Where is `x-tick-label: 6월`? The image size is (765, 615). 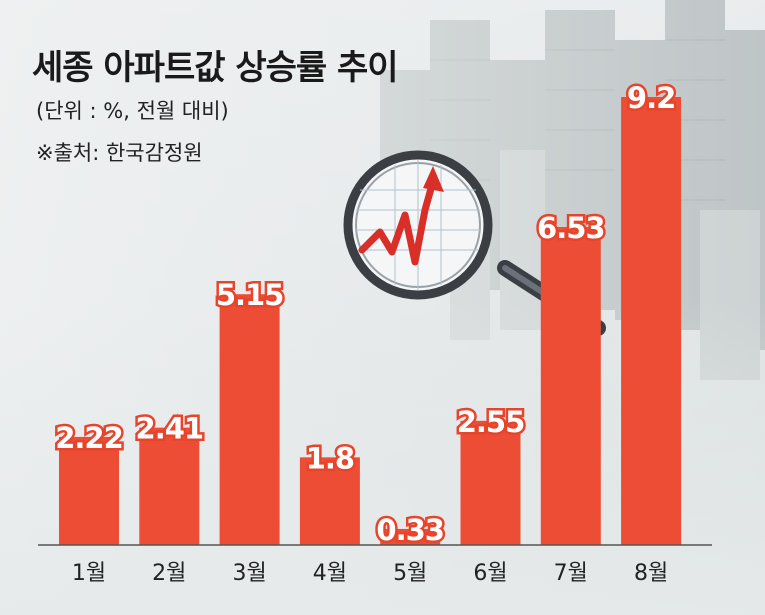 x-tick-label: 6월 is located at coordinates (490, 573).